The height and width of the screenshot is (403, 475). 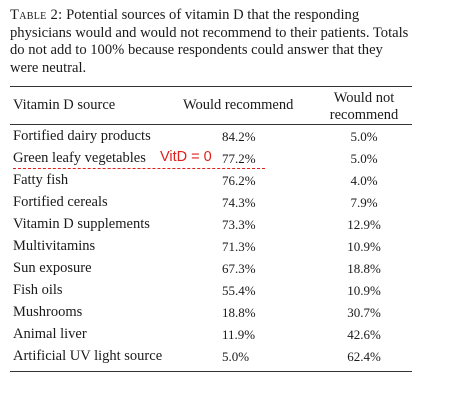 I want to click on cell-not-recommend: 30.7%, so click(x=364, y=312).